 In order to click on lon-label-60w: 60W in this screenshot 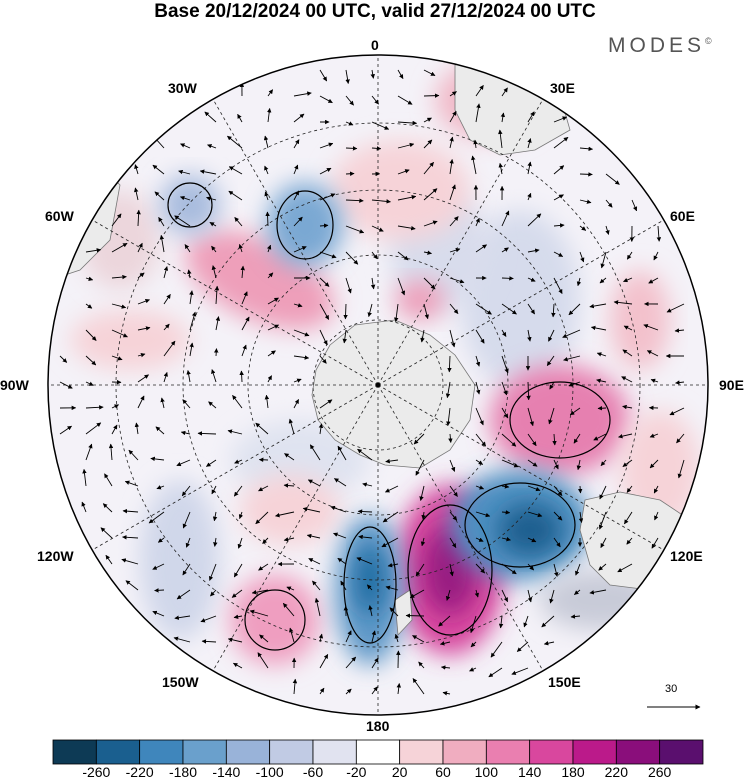, I will do `click(59, 216)`.